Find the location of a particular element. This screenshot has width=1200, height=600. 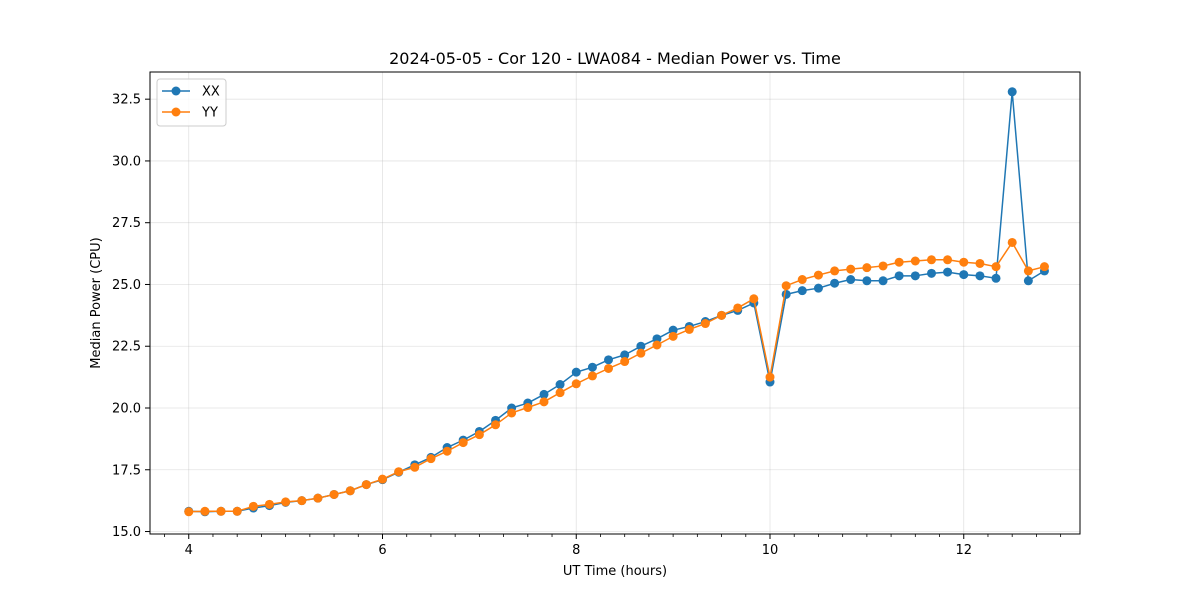

y-tick-label: 27.5 is located at coordinates (126, 223).